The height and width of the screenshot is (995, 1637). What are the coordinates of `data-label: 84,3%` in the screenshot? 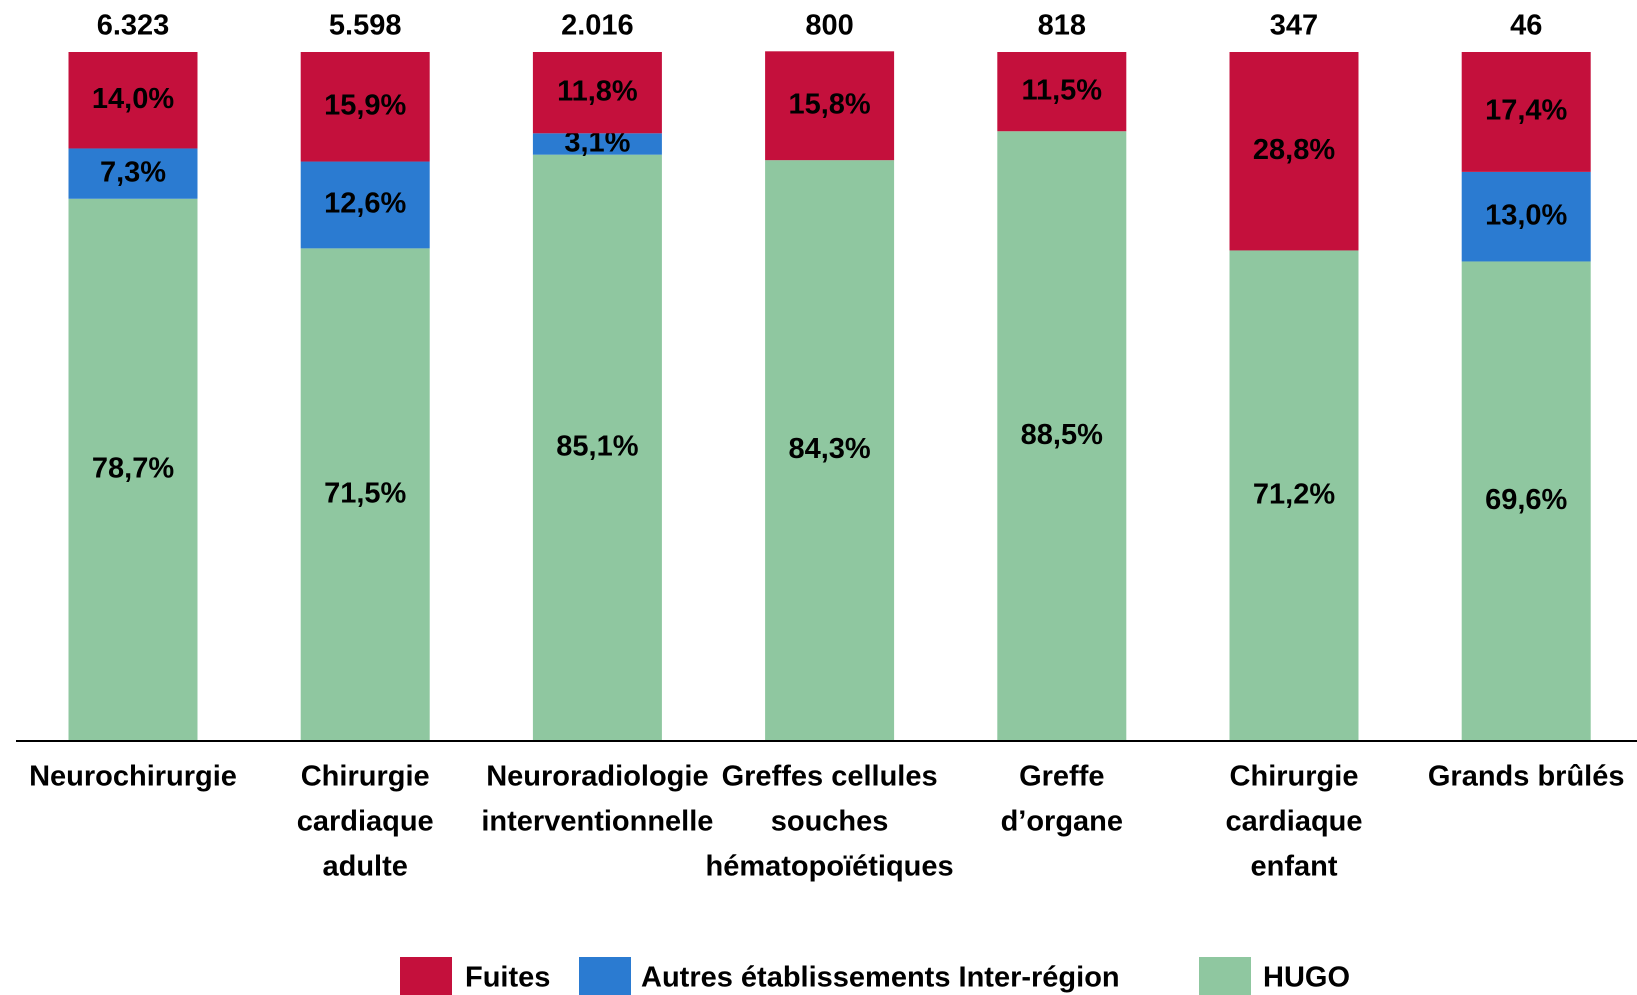 It's located at (829, 449).